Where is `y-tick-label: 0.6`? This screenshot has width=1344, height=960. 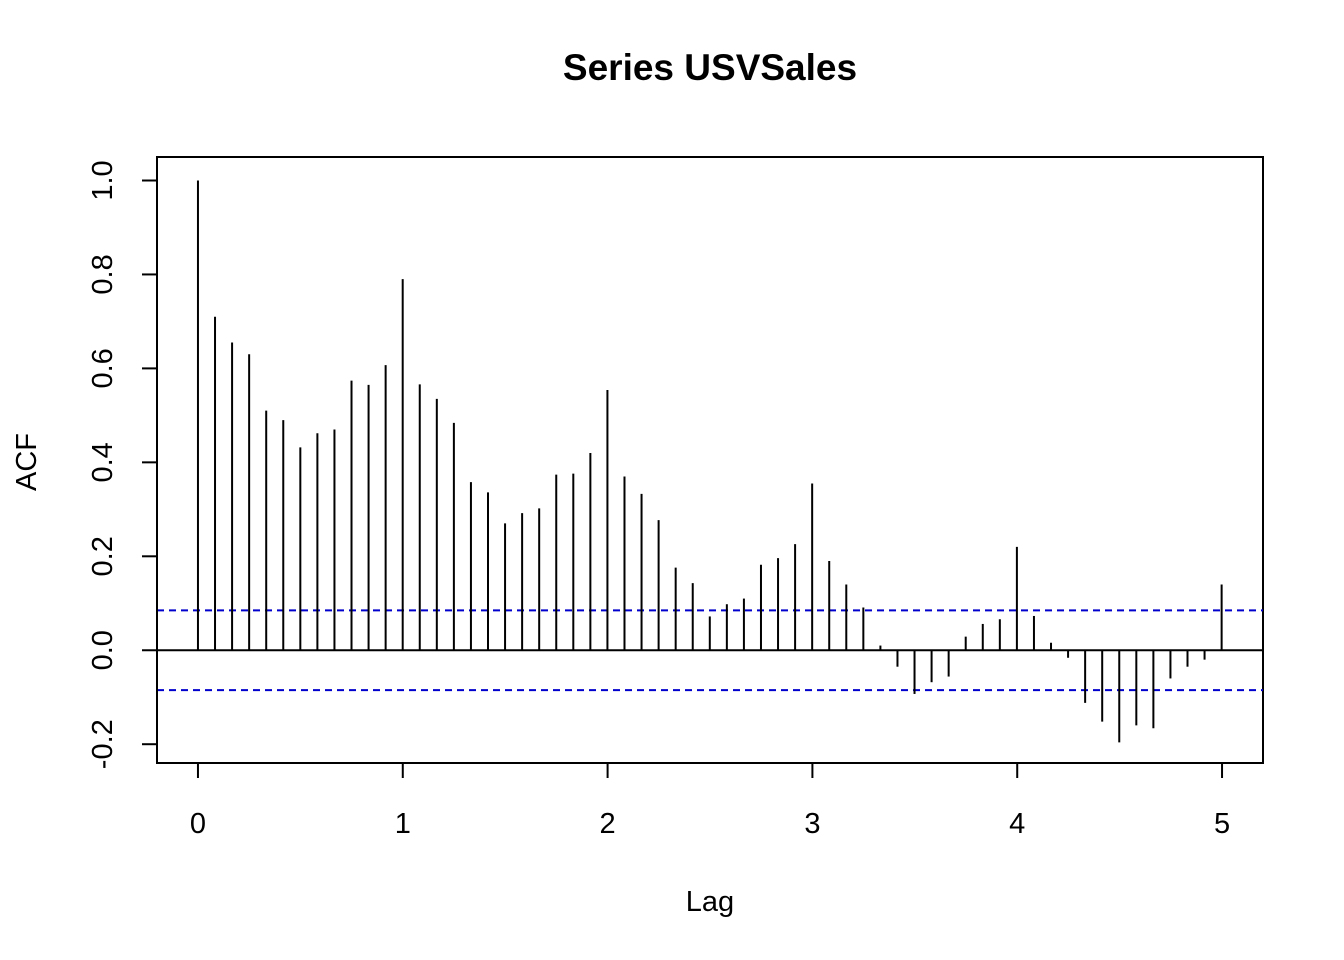 y-tick-label: 0.6 is located at coordinates (103, 368).